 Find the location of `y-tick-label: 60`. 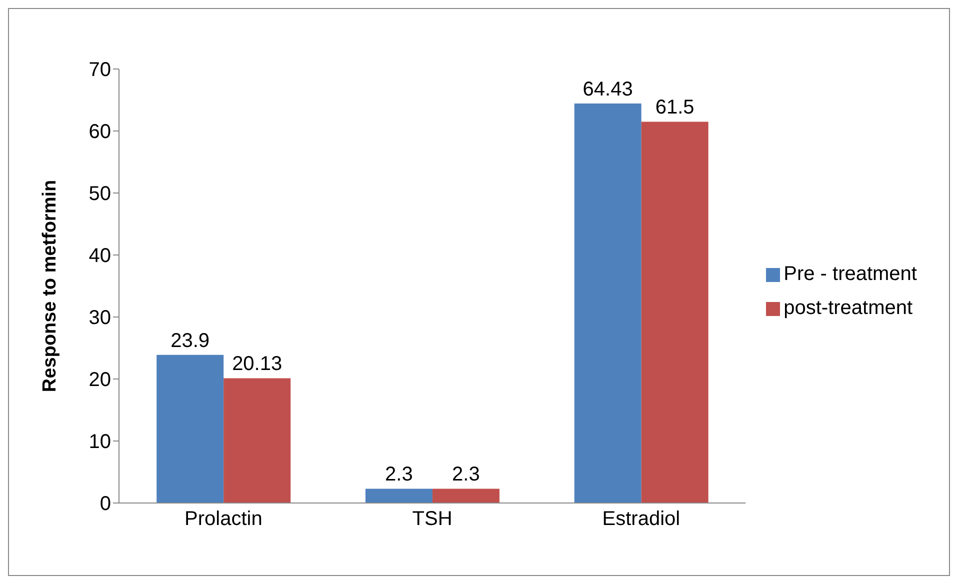

y-tick-label: 60 is located at coordinates (99, 132).